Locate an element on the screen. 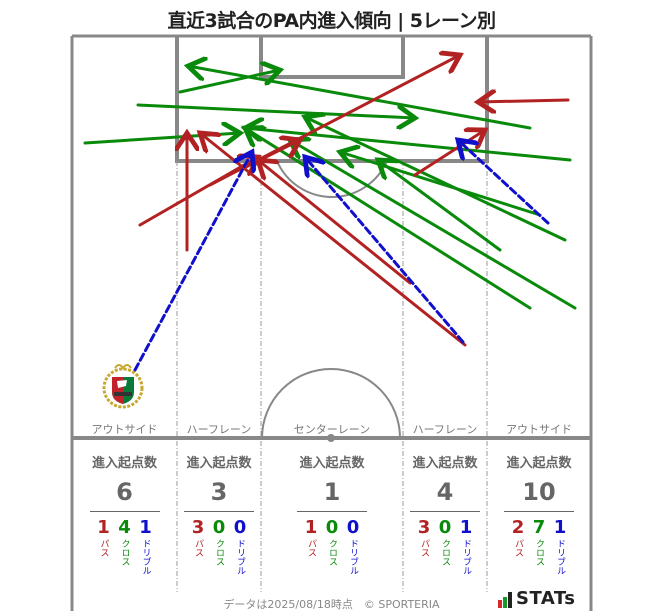 This screenshot has height=612, width=663. lane-stats-center: 進入起点数 1 1 パス 0 クロス 0 ドリブル is located at coordinates (332, 513).